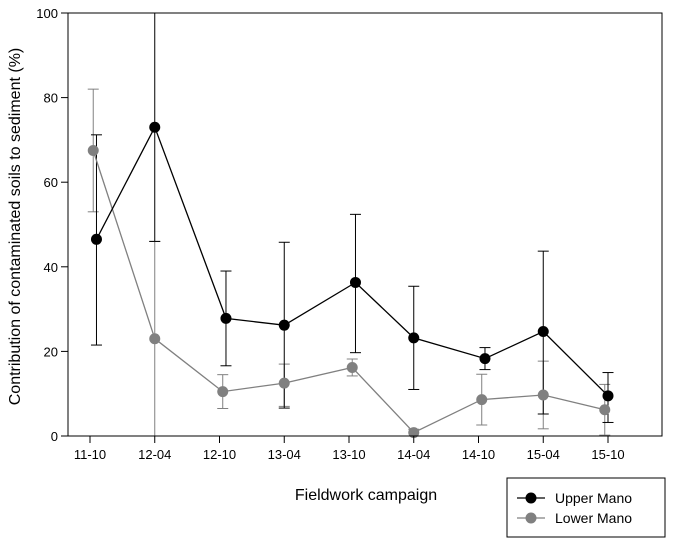 Image resolution: width=675 pixels, height=545 pixels. What do you see at coordinates (284, 454) in the screenshot?
I see `x-tick-label: 13-04` at bounding box center [284, 454].